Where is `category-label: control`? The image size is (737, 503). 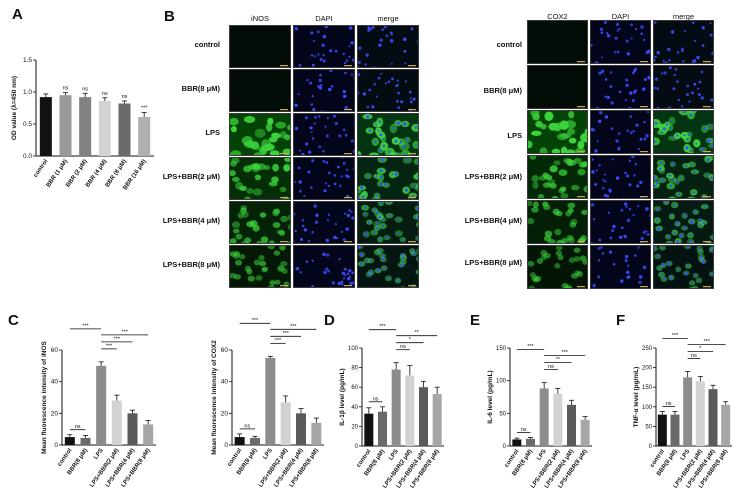
category-label: control is located at coordinates (41, 168).